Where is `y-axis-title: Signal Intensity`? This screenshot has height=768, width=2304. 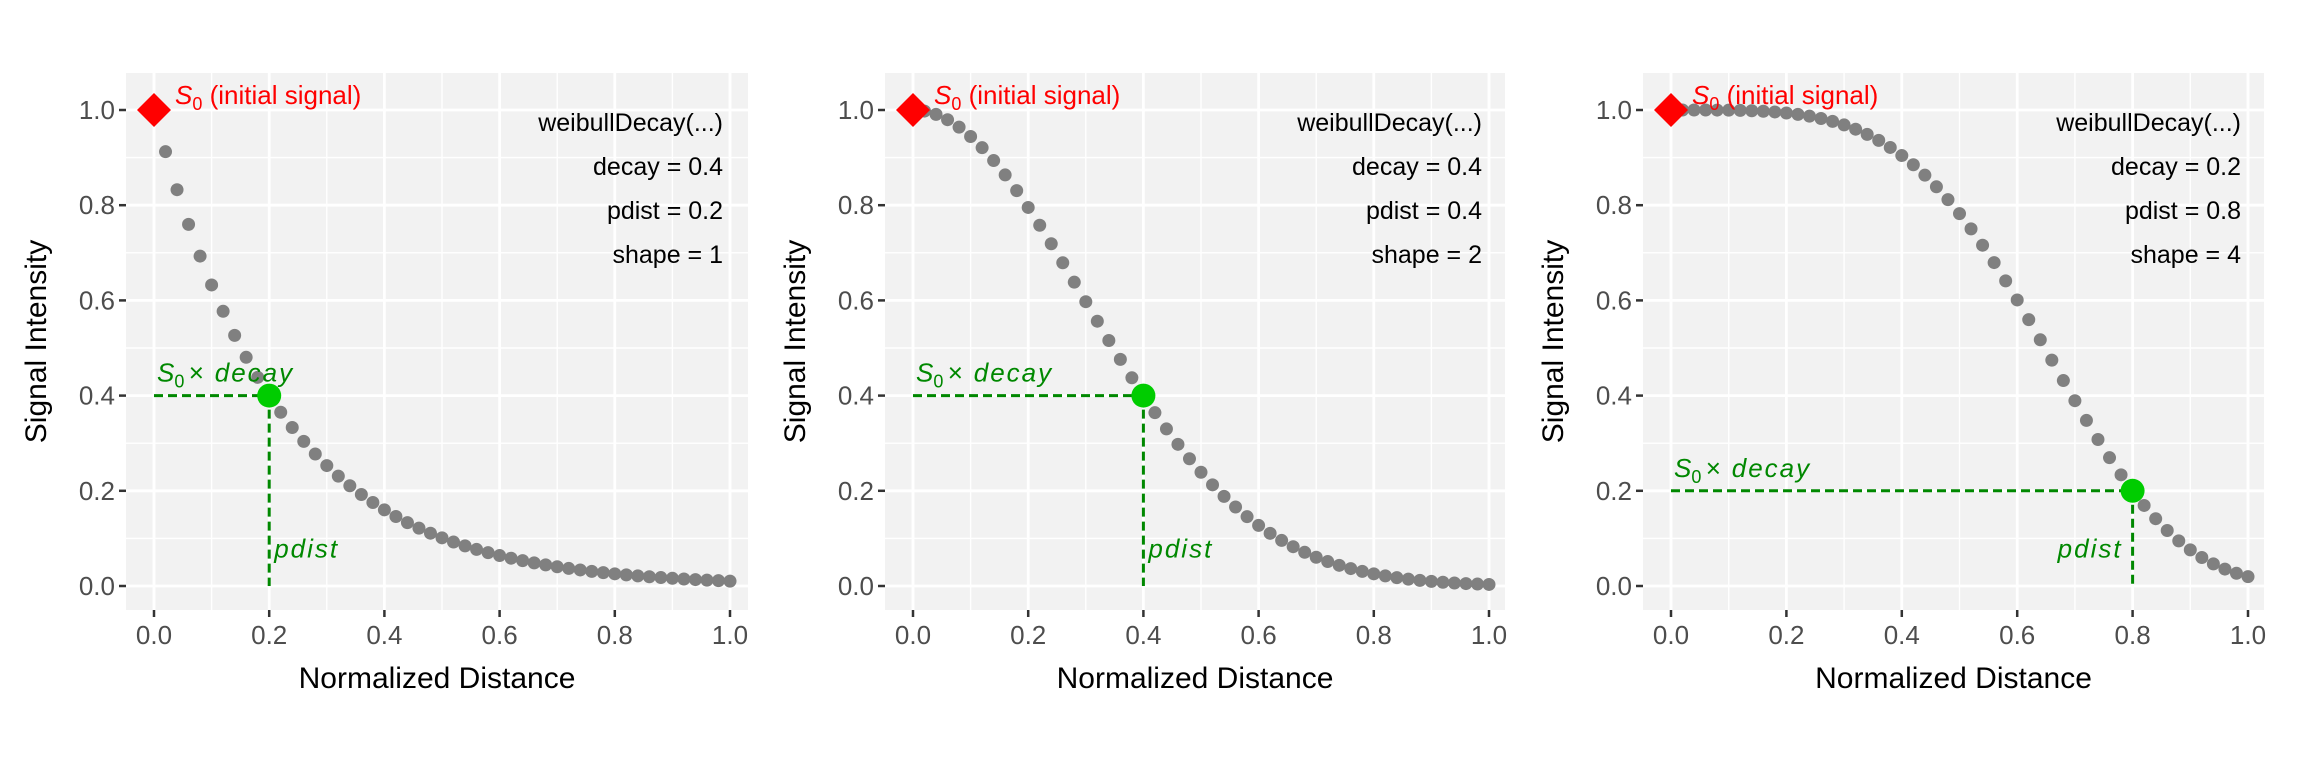 y-axis-title: Signal Intensity is located at coordinates (795, 341).